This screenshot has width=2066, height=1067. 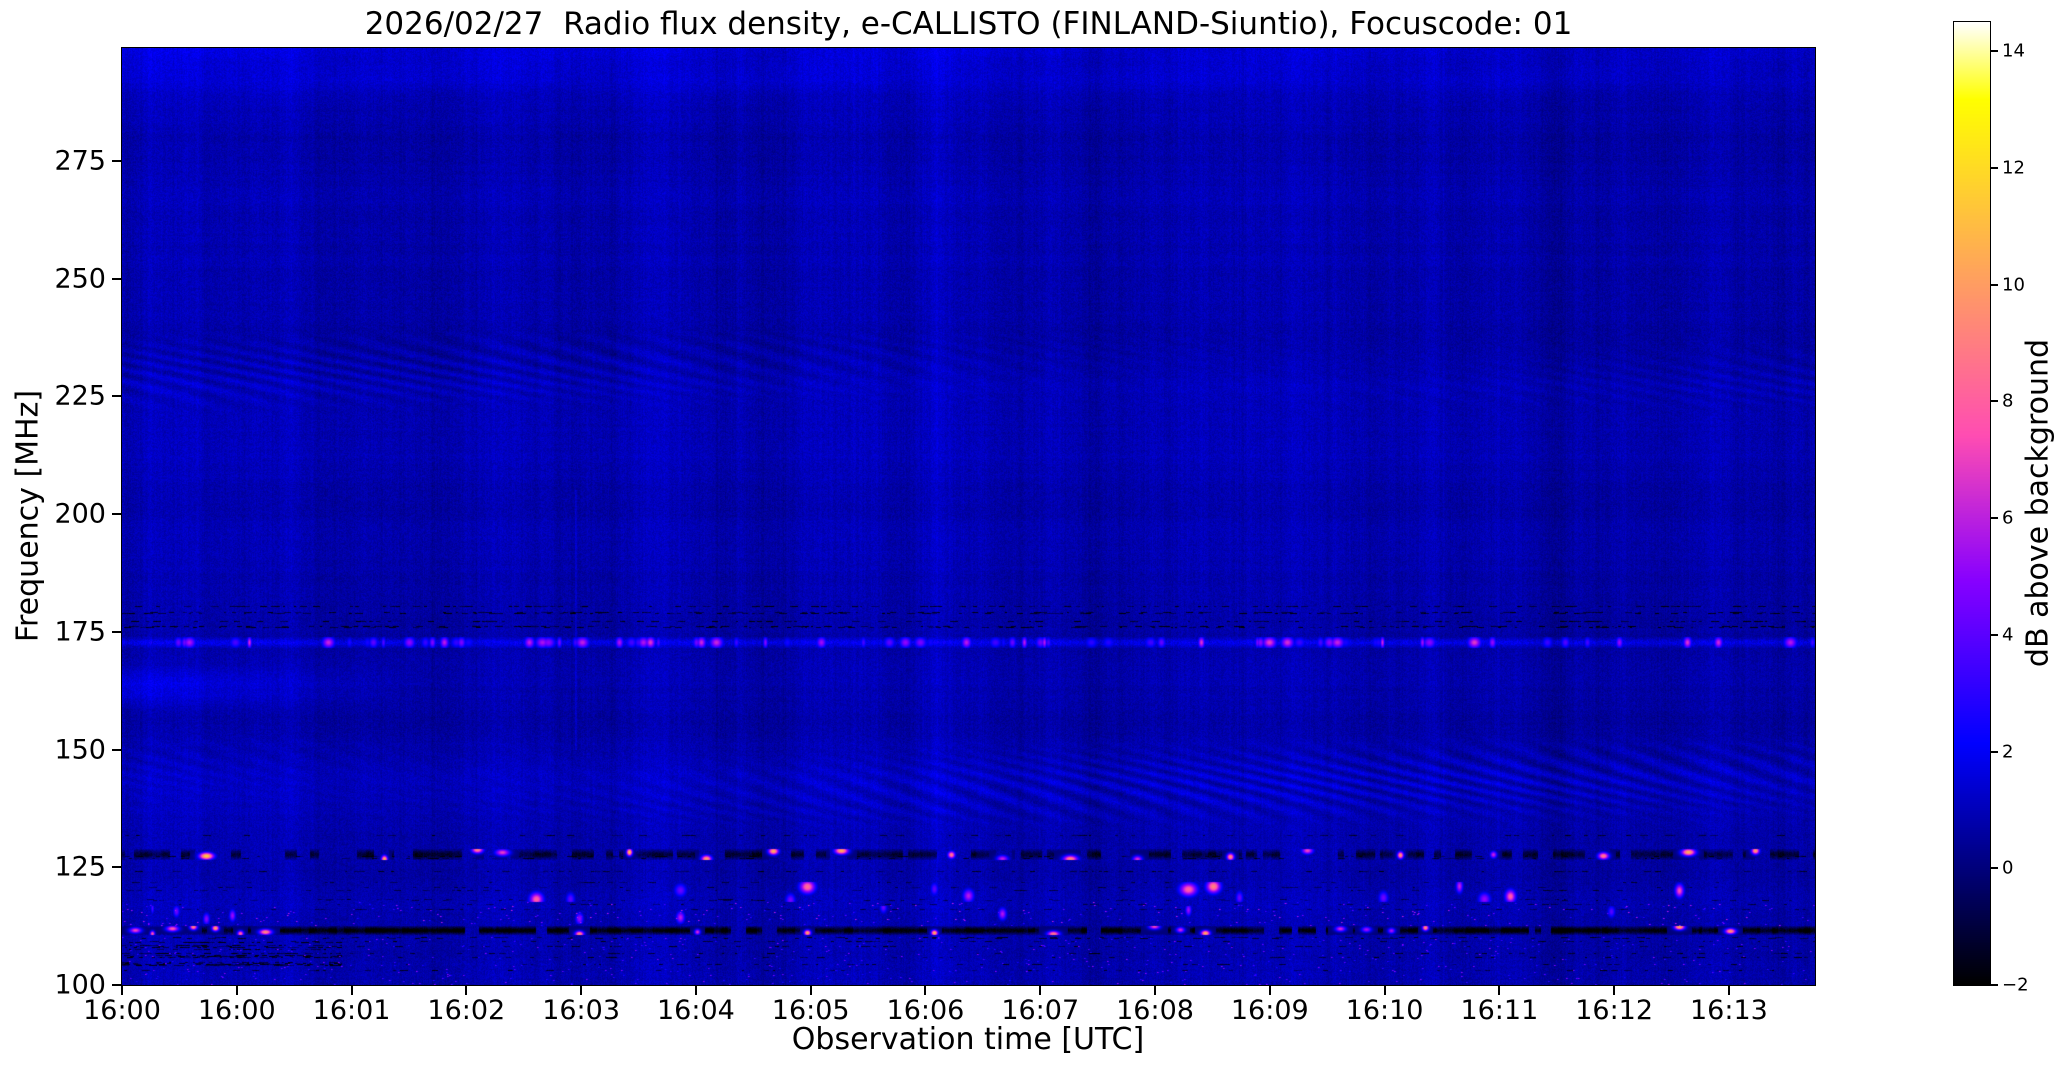 What do you see at coordinates (968, 1039) in the screenshot?
I see `x-axis-label: Observation time [UTC]` at bounding box center [968, 1039].